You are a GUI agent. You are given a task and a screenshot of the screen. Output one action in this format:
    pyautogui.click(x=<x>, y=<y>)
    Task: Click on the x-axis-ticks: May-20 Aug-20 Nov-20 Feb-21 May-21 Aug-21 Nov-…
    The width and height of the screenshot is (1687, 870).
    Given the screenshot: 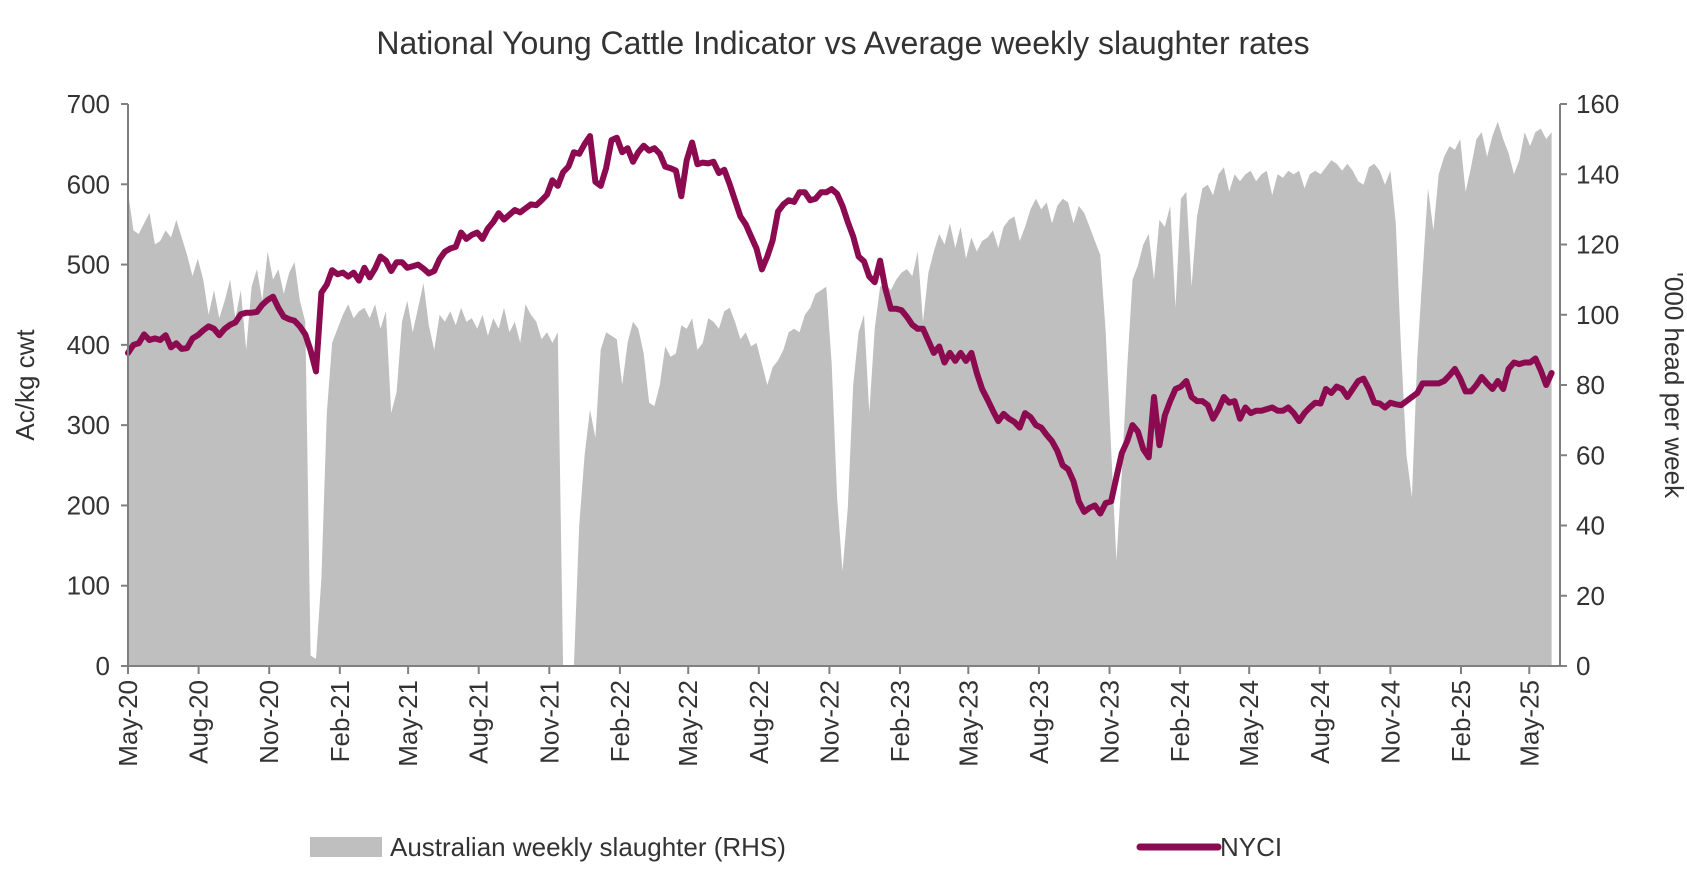 What is the action you would take?
    pyautogui.click(x=828, y=716)
    